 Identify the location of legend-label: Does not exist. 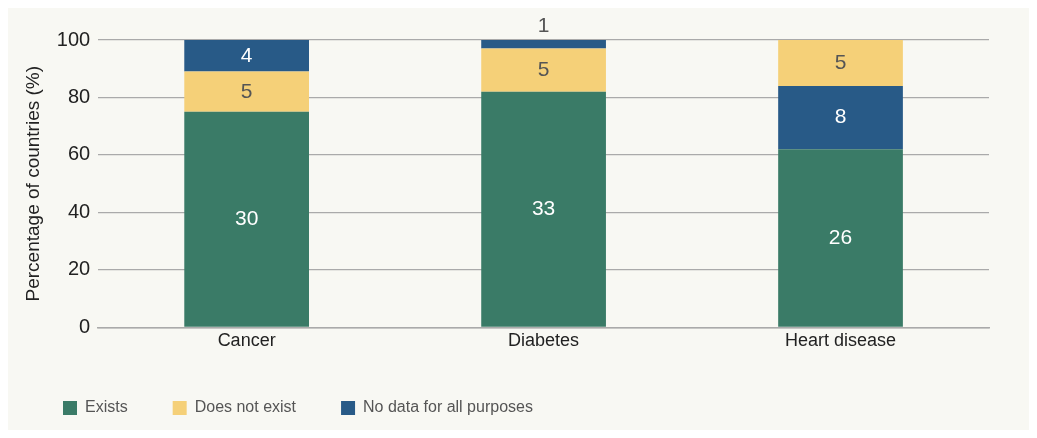
(245, 407).